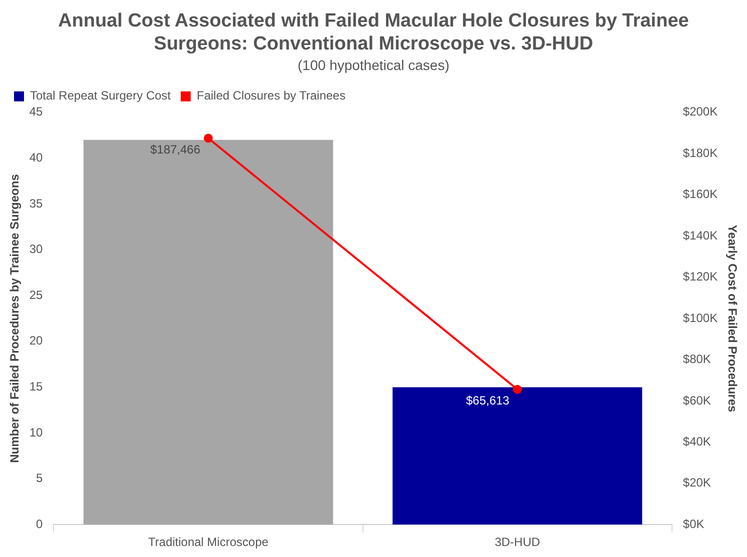  I want to click on y2-tick-label: $100K, so click(700, 317).